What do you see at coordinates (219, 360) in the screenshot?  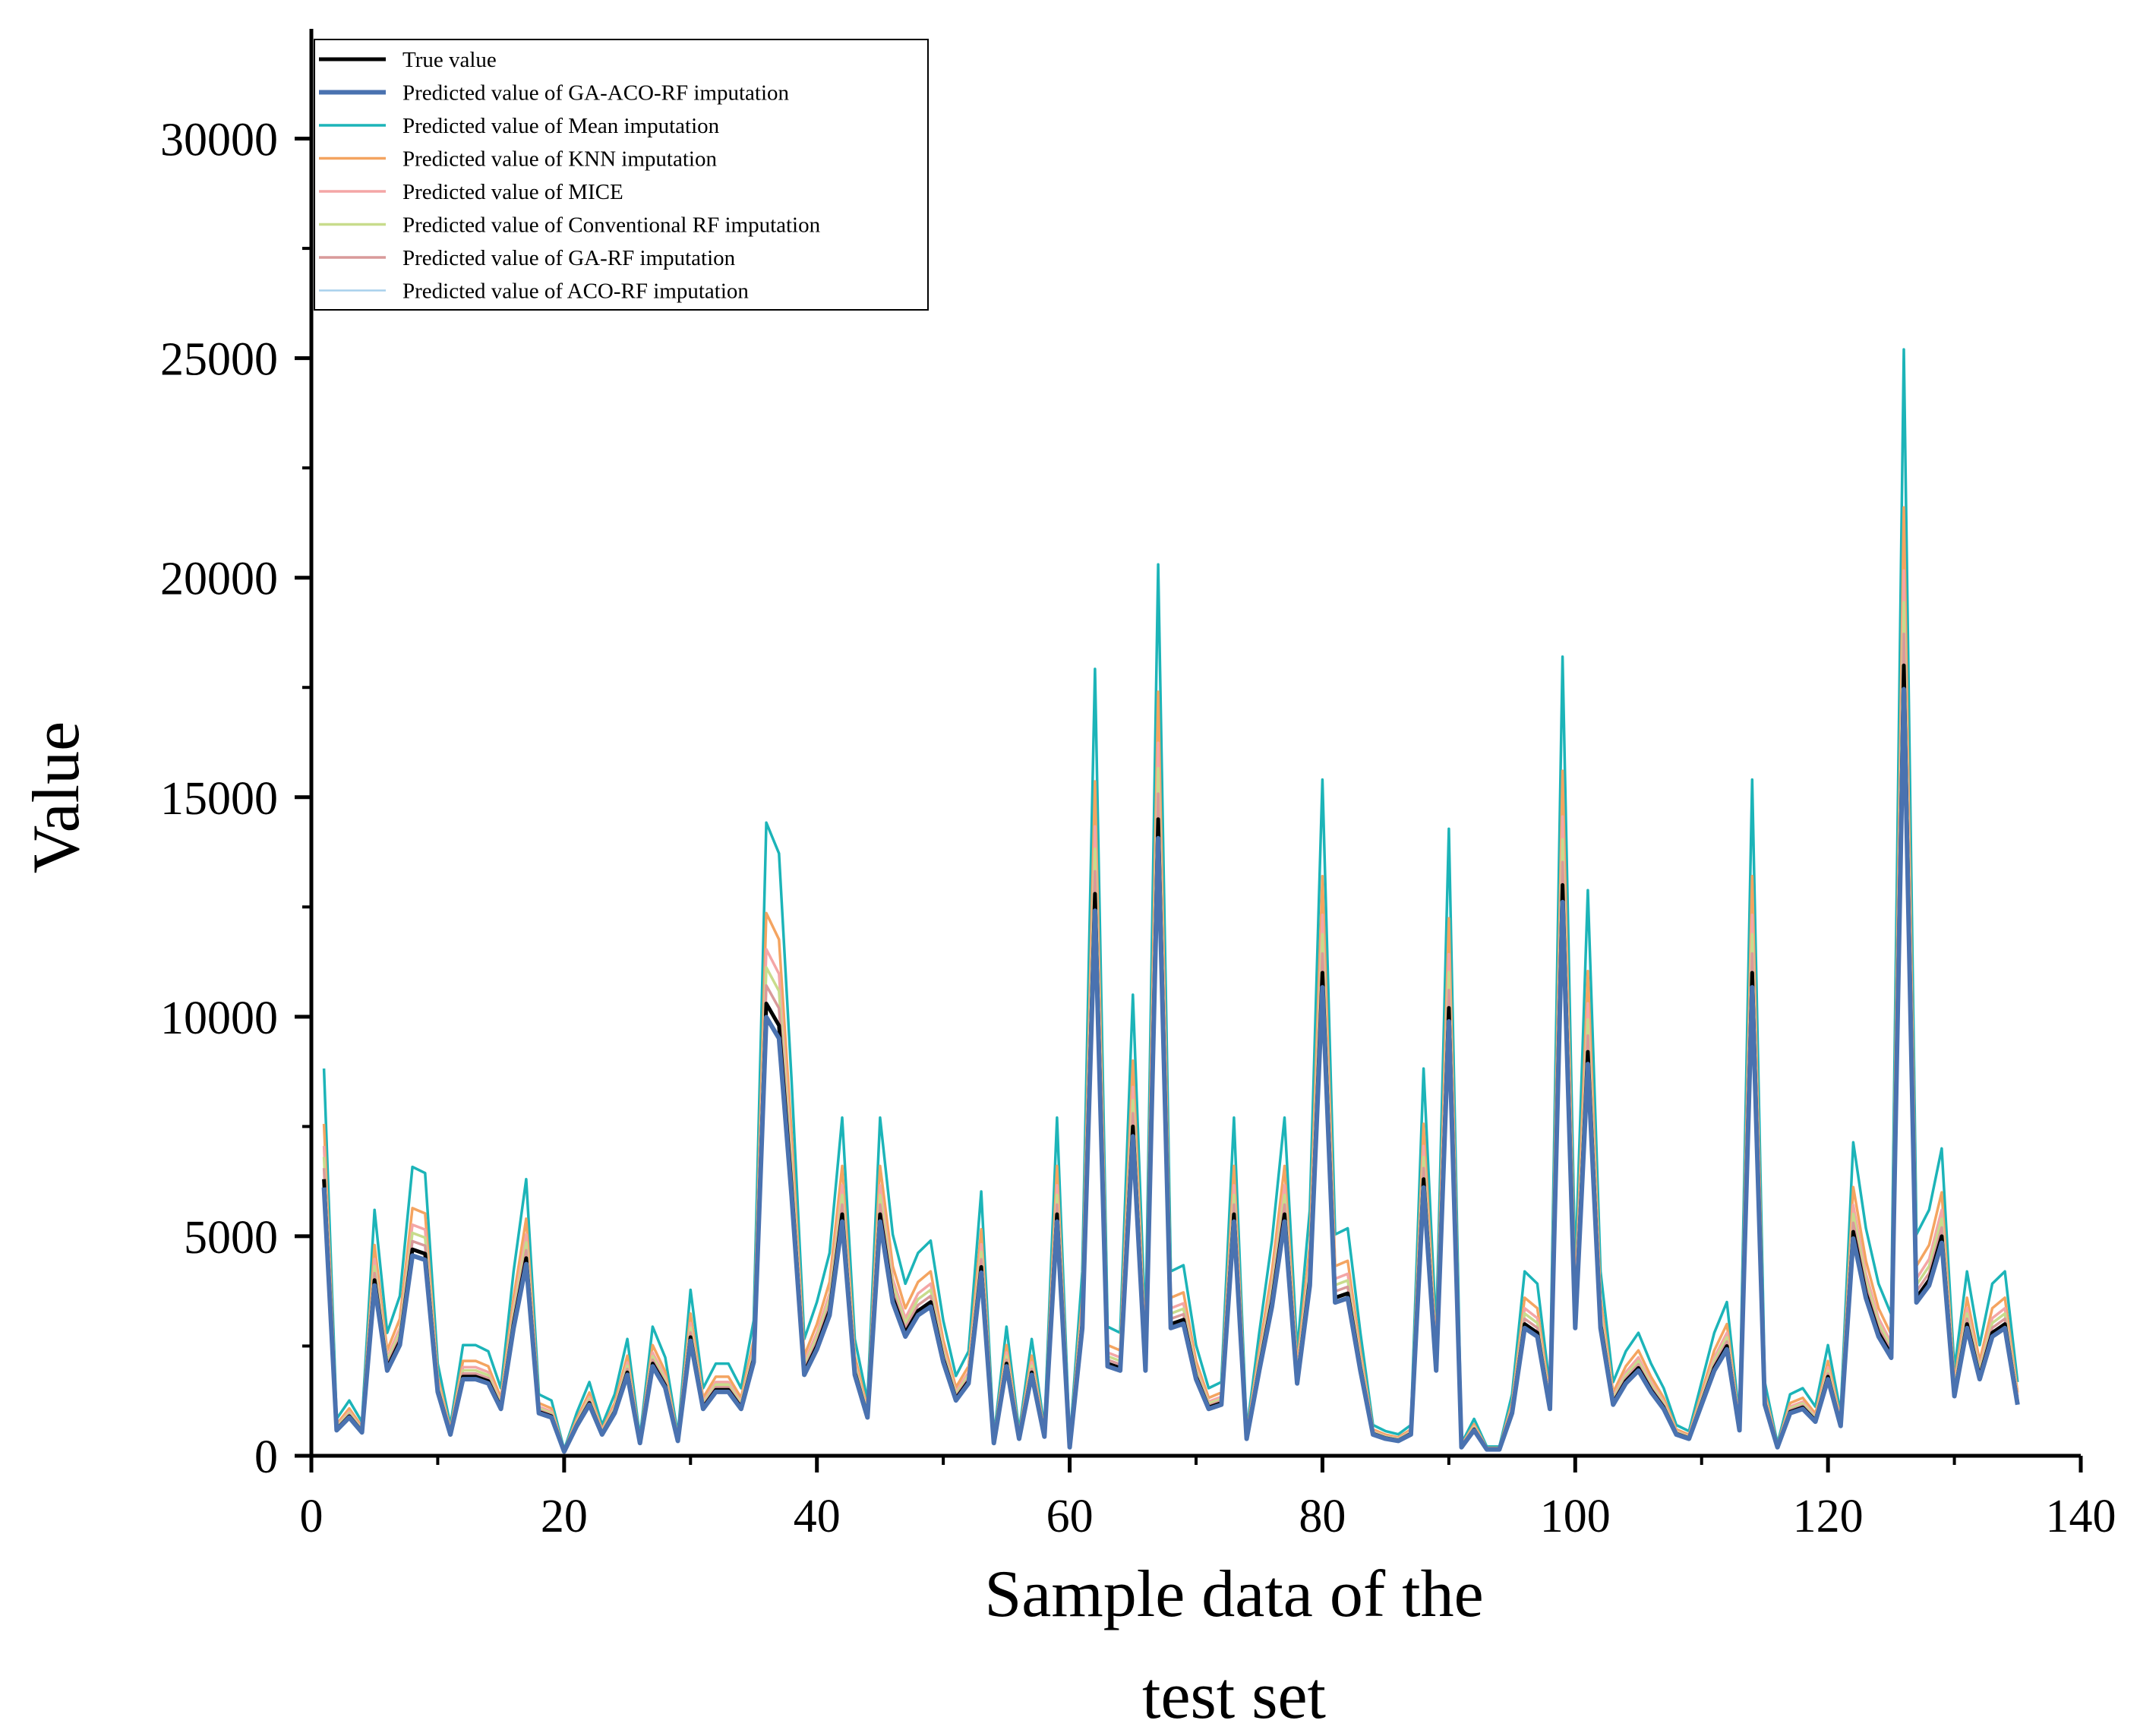 I see `y-tick-label: 25000` at bounding box center [219, 360].